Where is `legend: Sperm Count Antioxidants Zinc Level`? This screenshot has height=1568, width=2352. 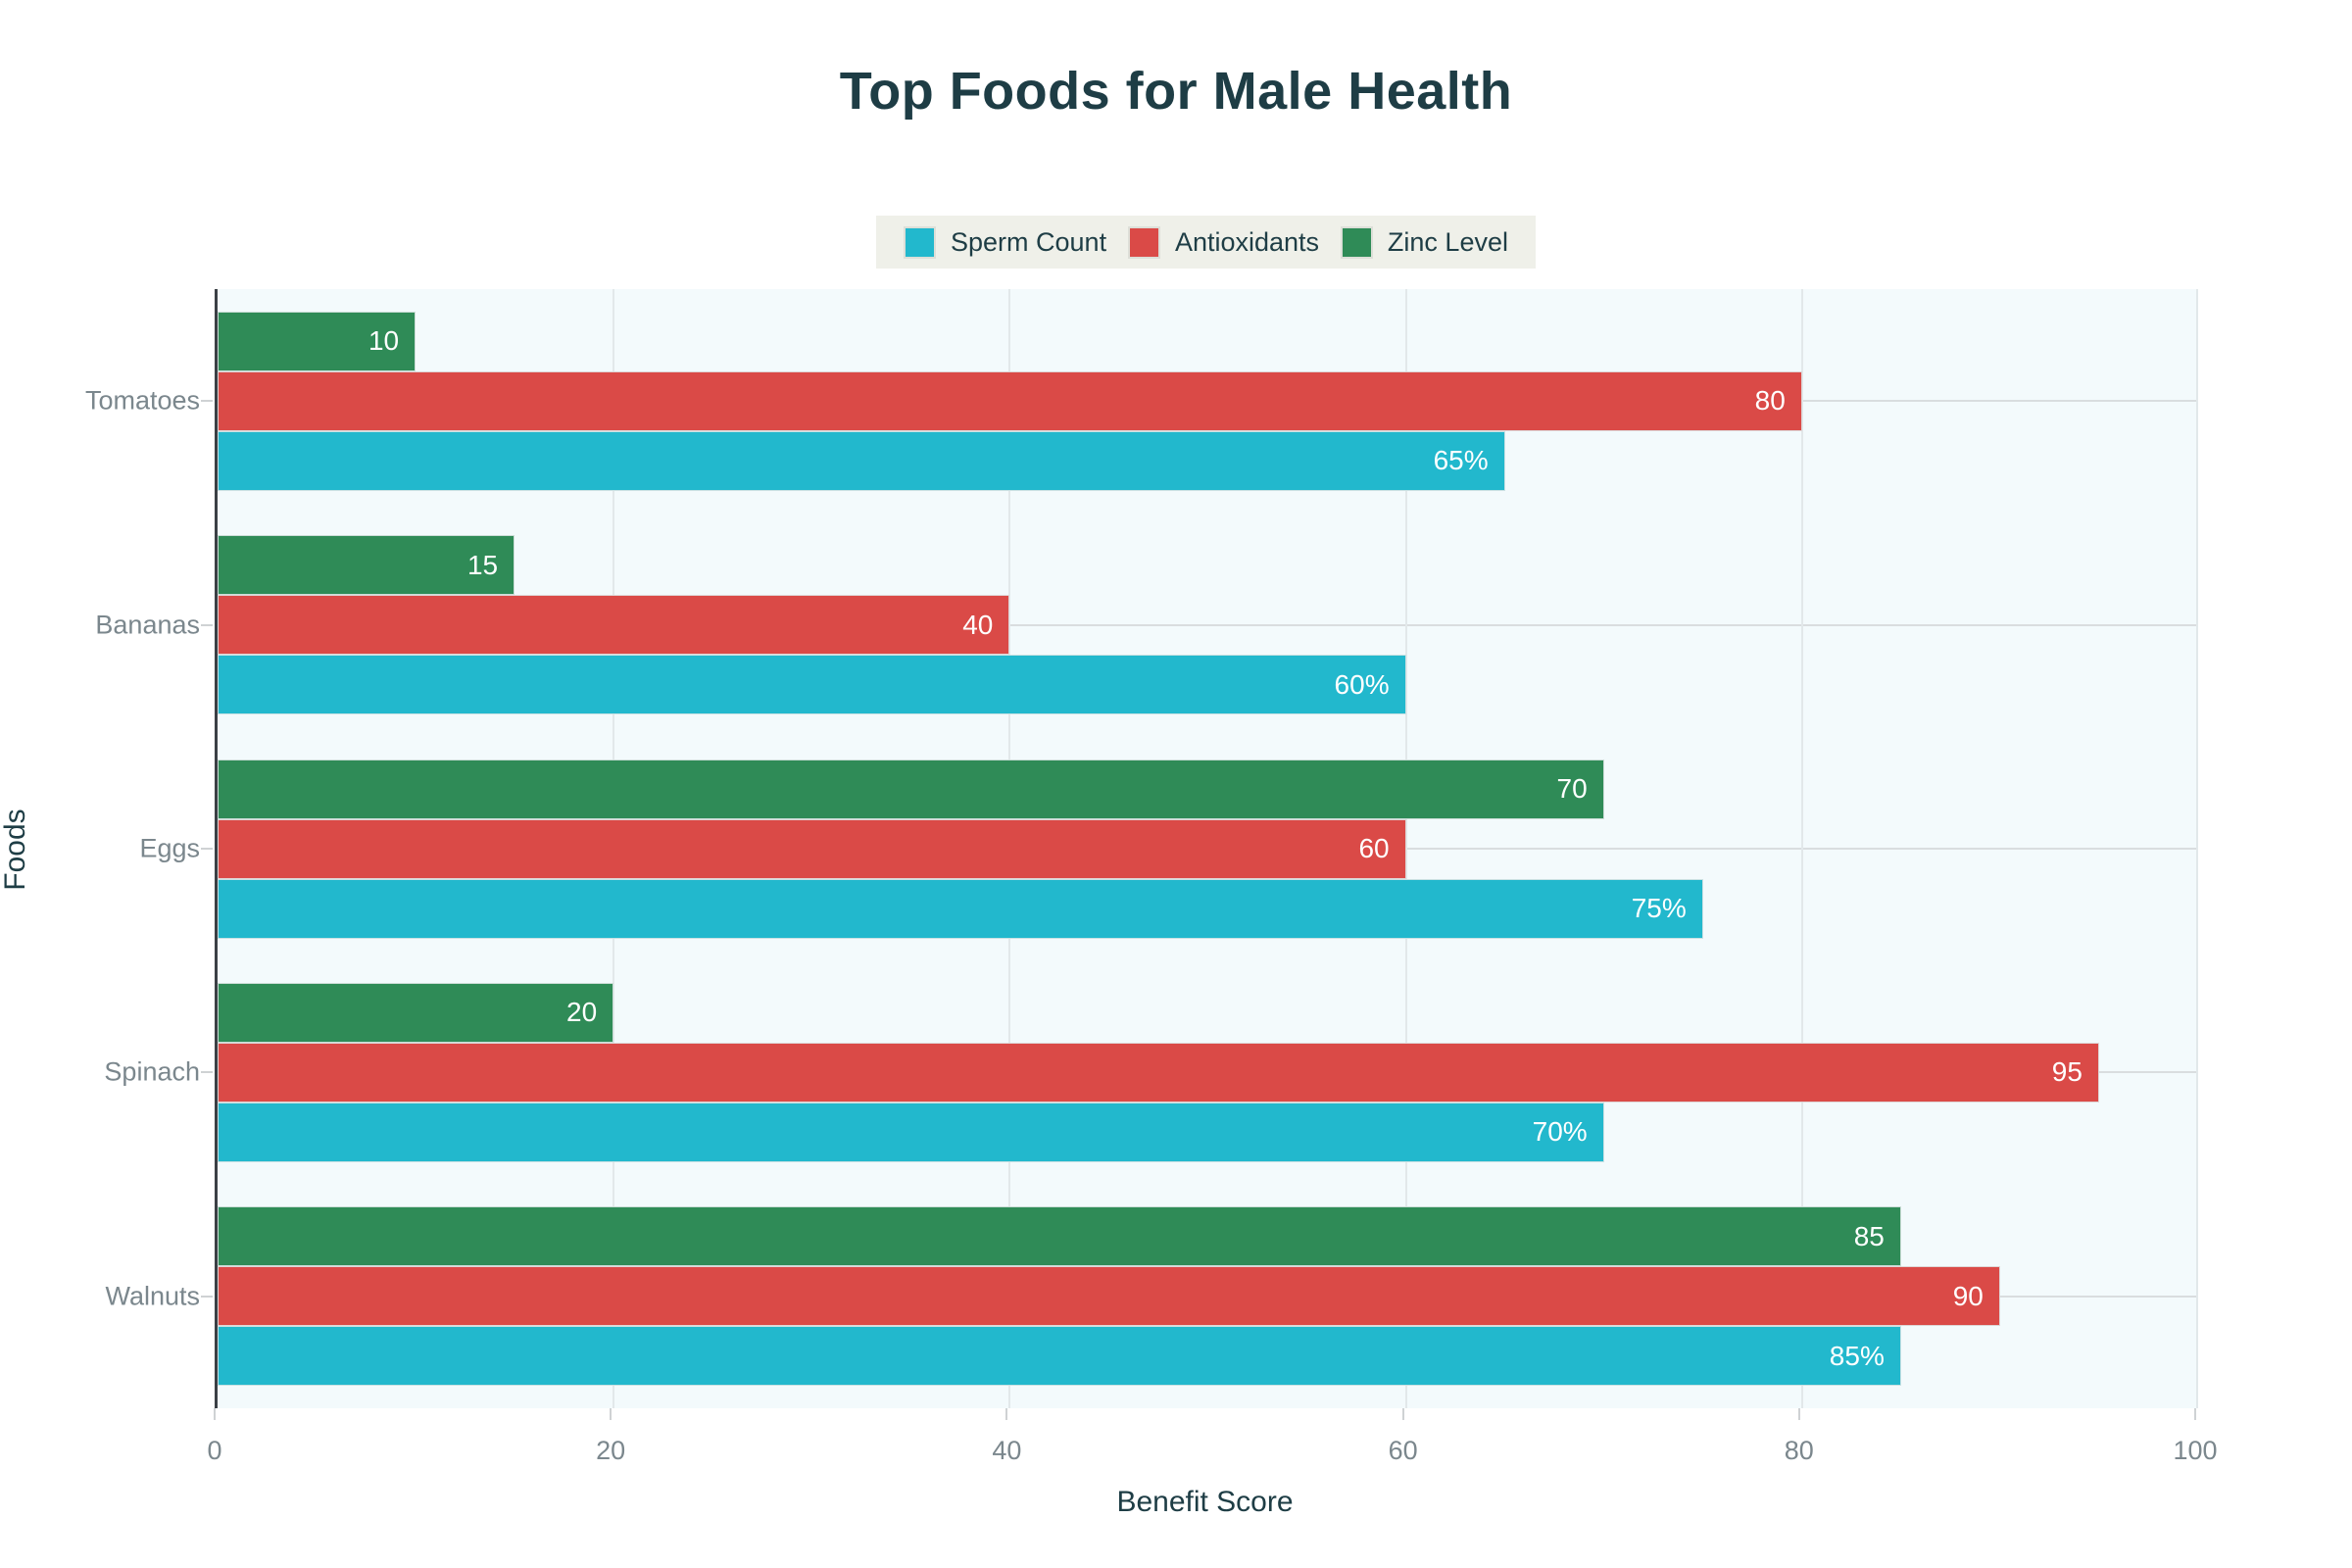
legend: Sperm Count Antioxidants Zinc Level is located at coordinates (1206, 242).